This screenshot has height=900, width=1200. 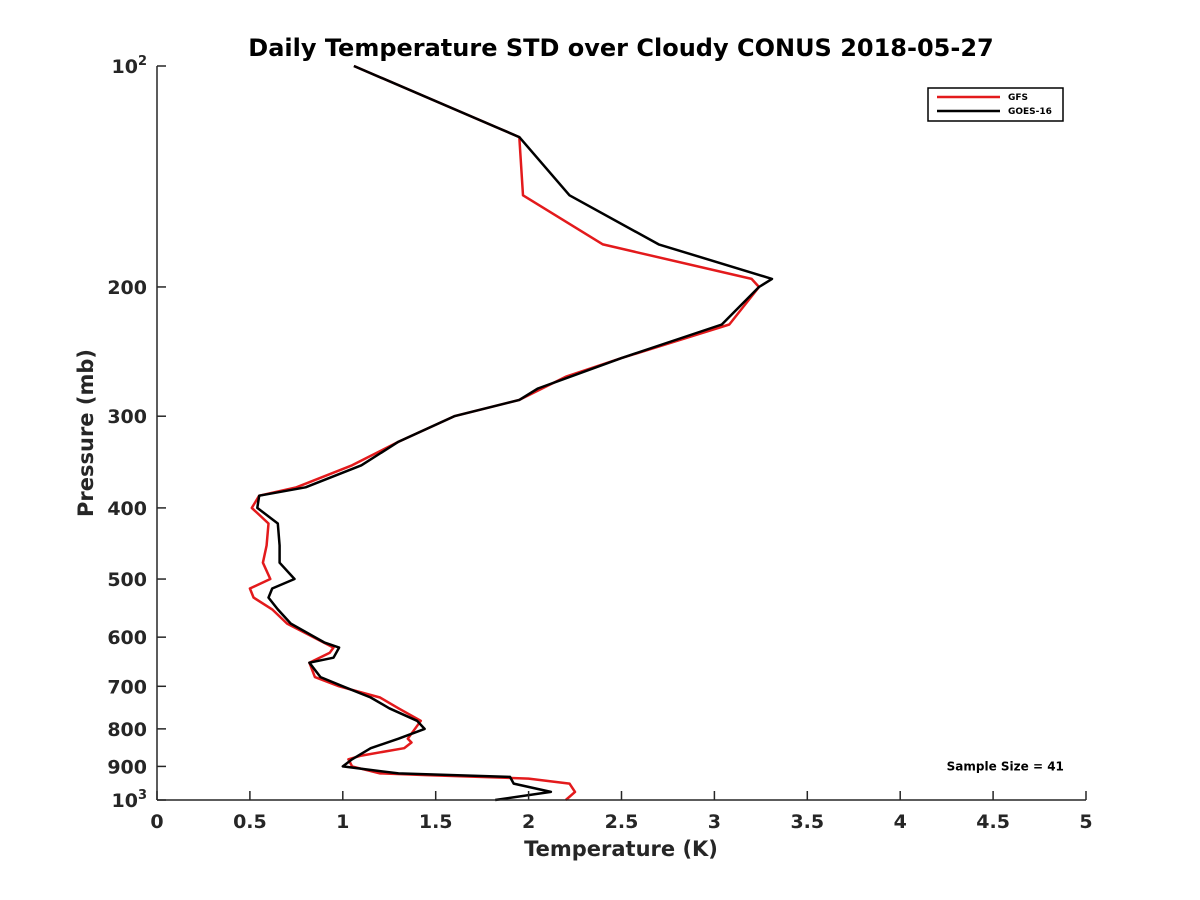 What do you see at coordinates (130, 800) in the screenshot?
I see `y-tick-label: 10³` at bounding box center [130, 800].